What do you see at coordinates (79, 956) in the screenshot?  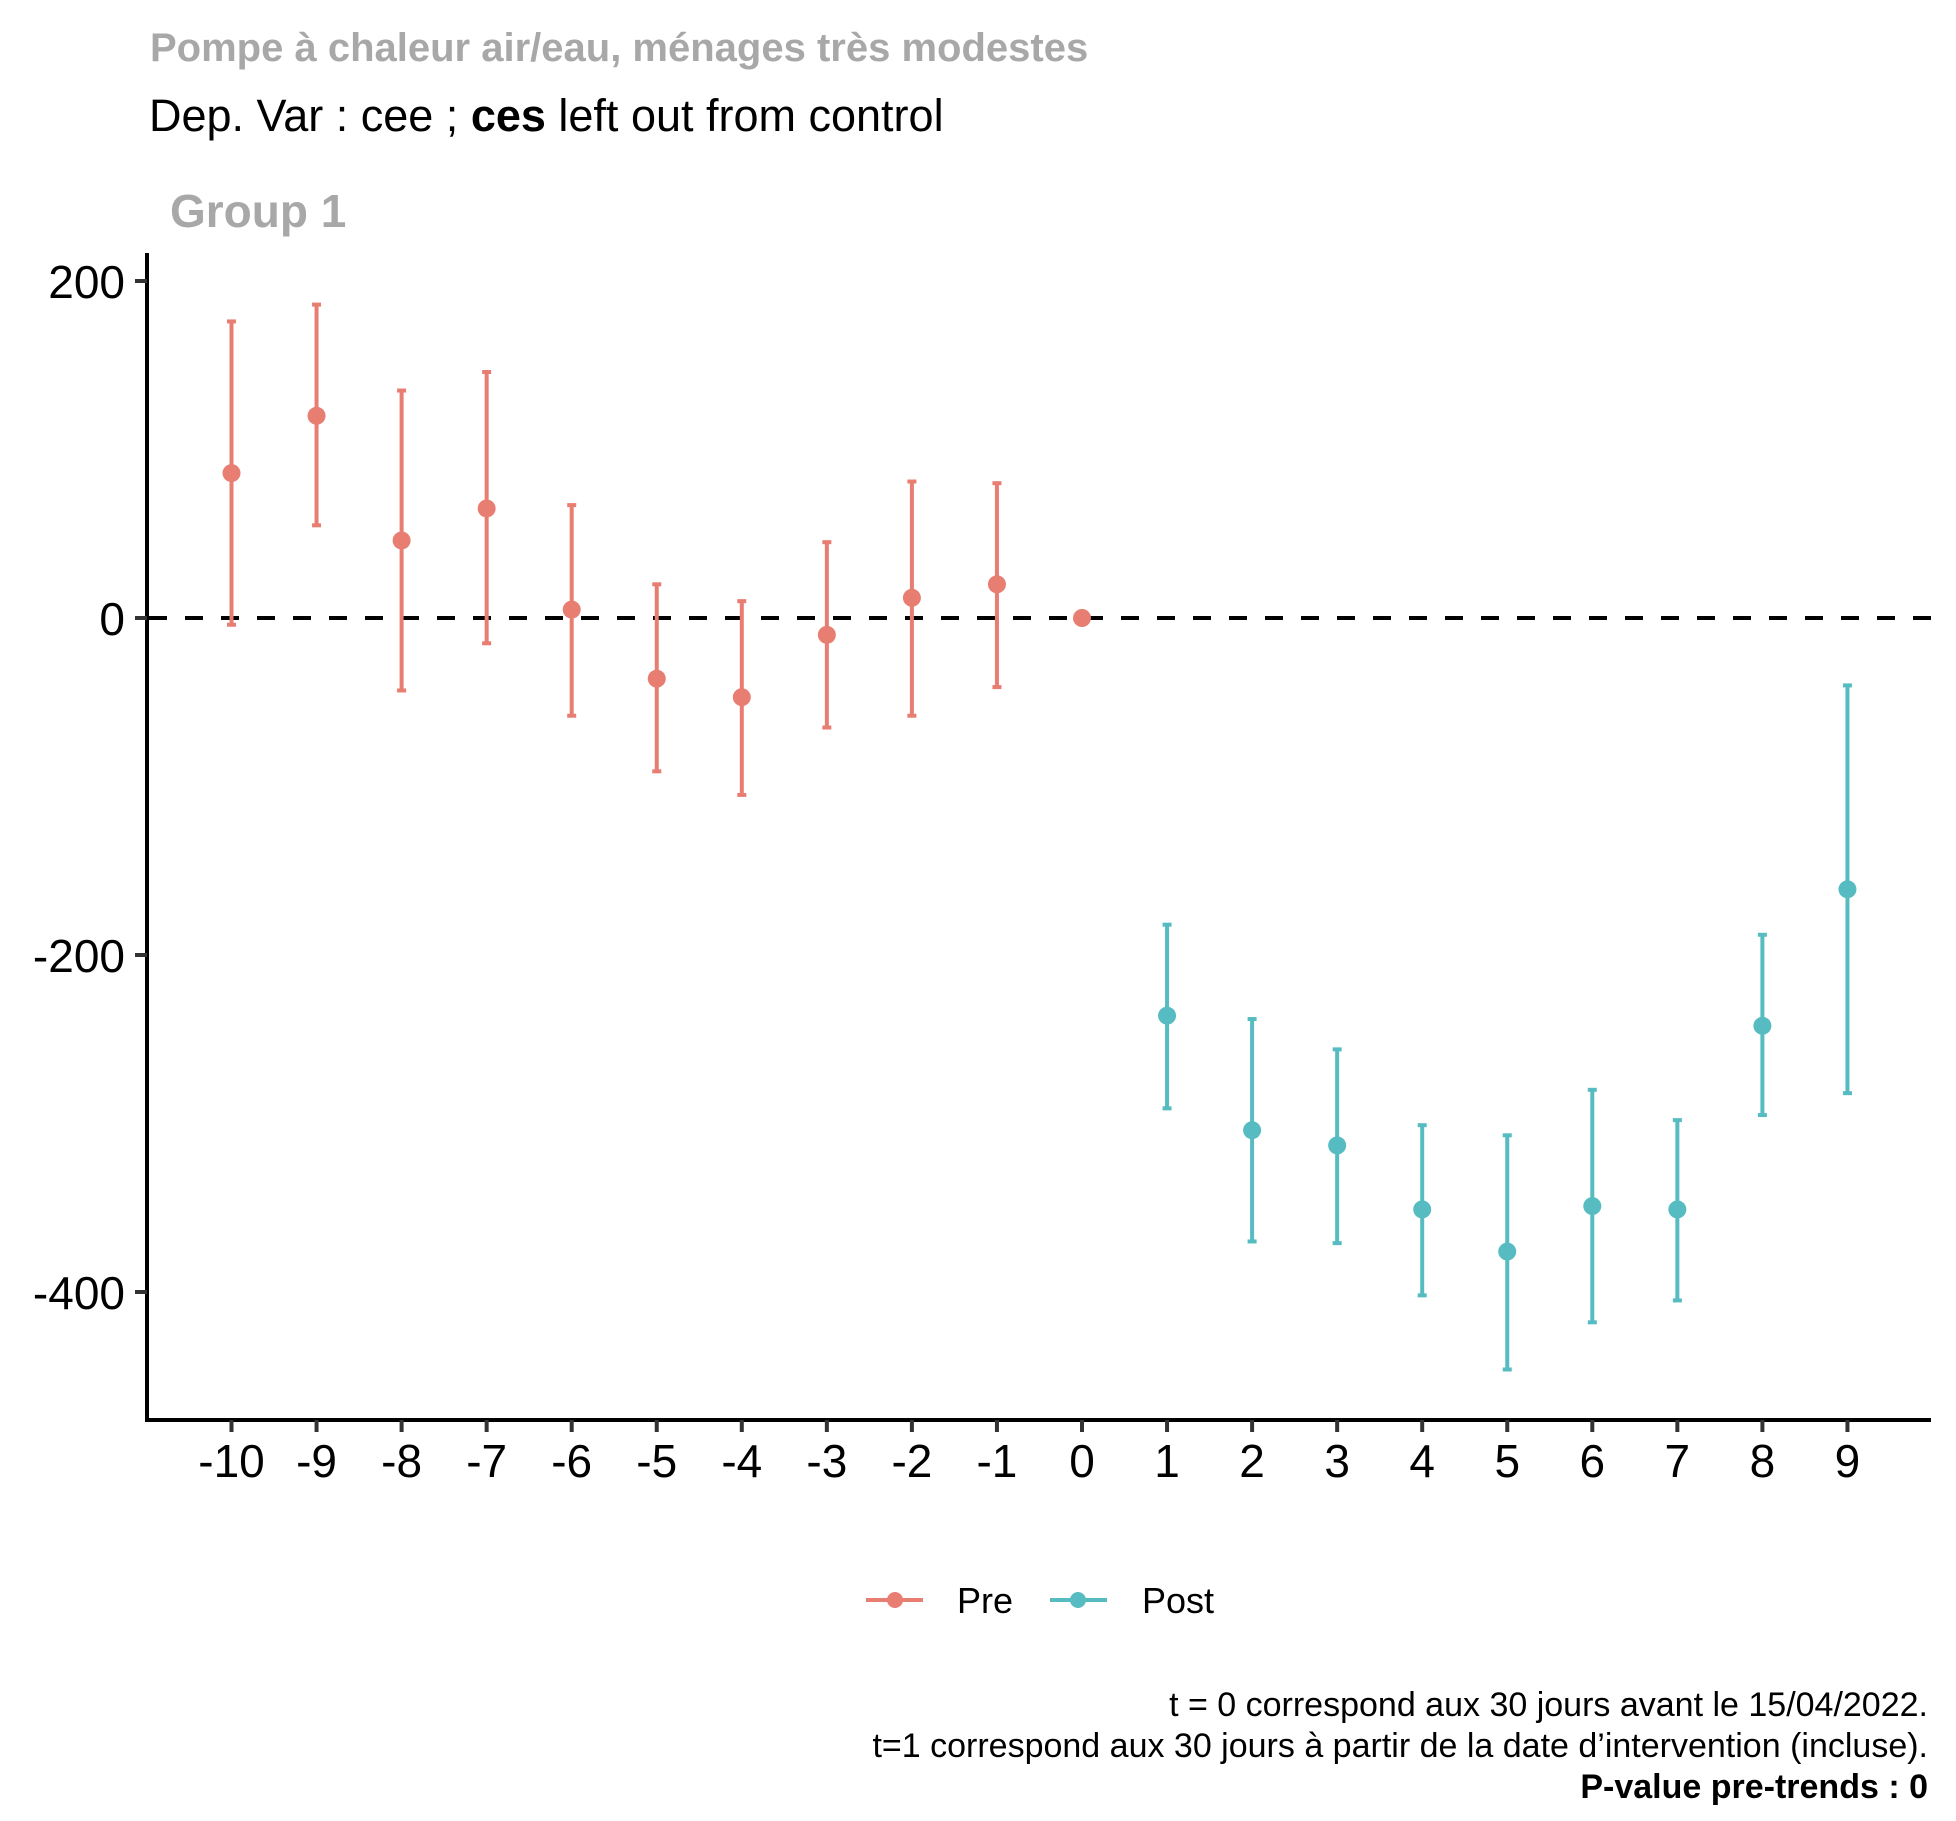 I see `y-tick-label: -200` at bounding box center [79, 956].